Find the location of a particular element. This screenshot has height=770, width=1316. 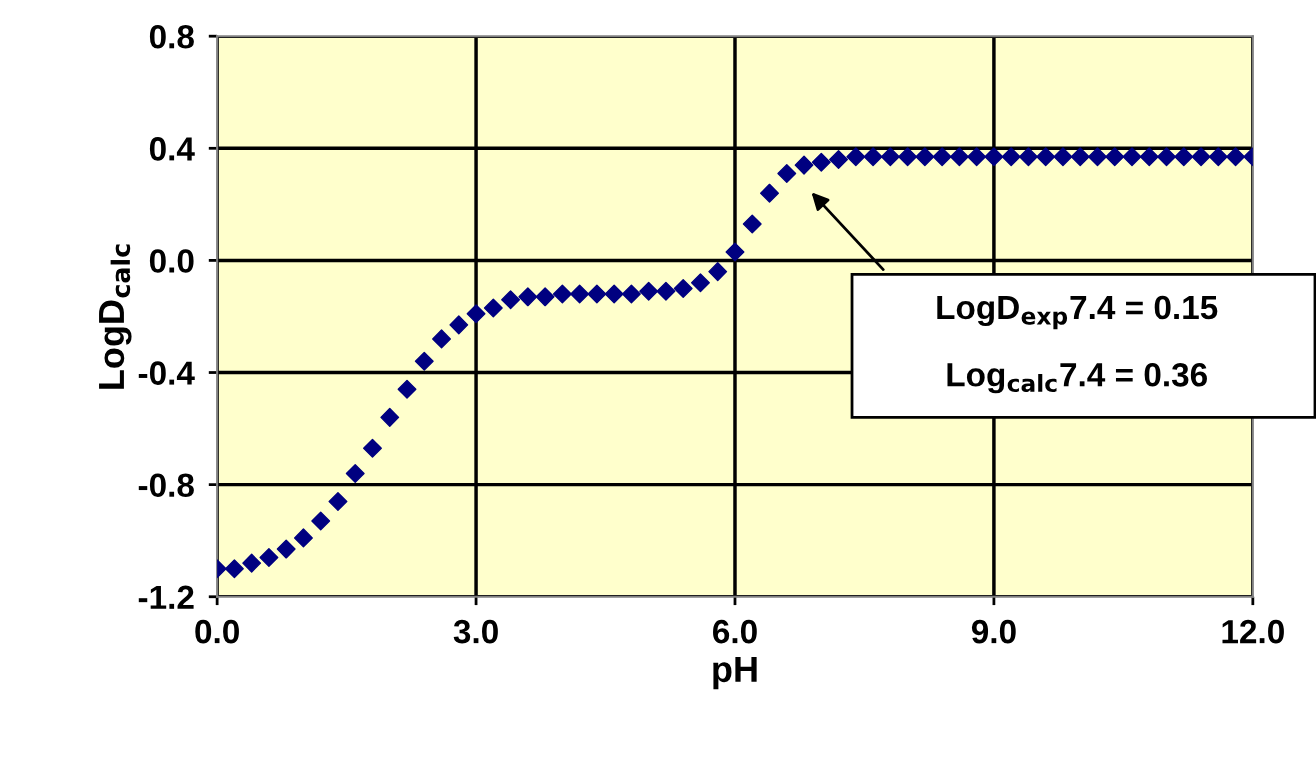

x-tick-label: 3.0 is located at coordinates (475, 631).